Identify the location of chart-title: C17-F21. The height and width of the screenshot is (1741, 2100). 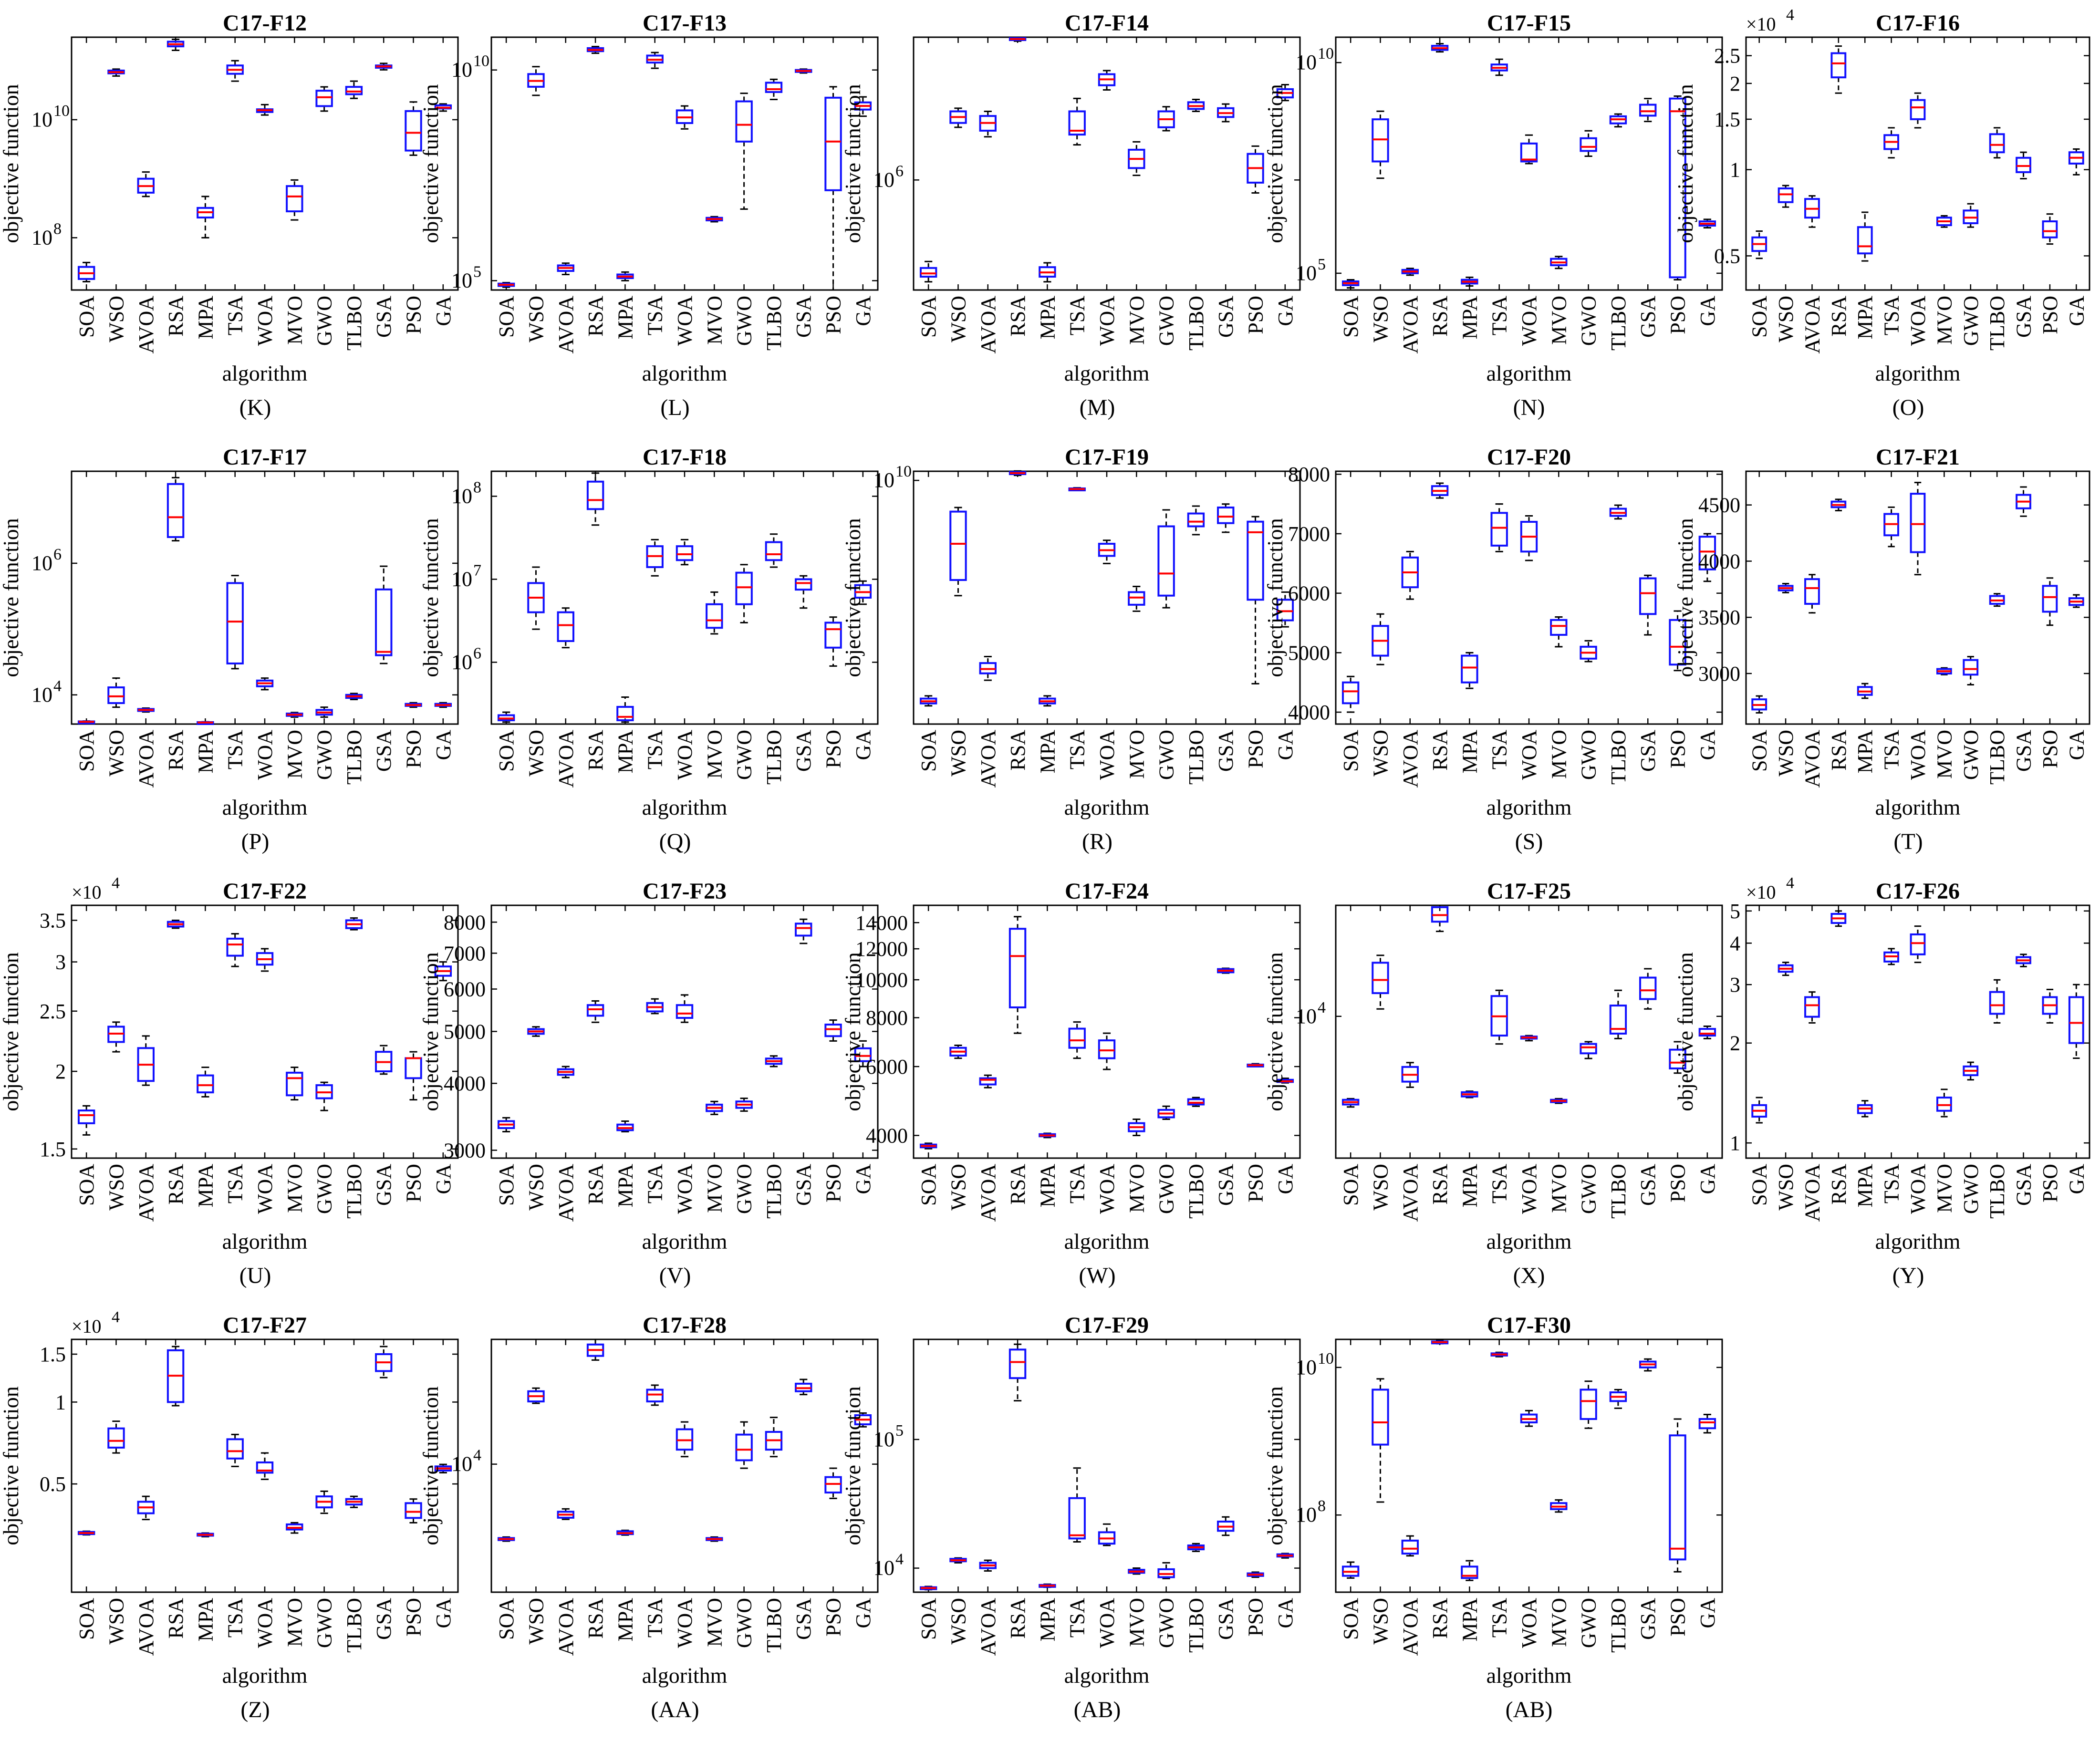
(1918, 458).